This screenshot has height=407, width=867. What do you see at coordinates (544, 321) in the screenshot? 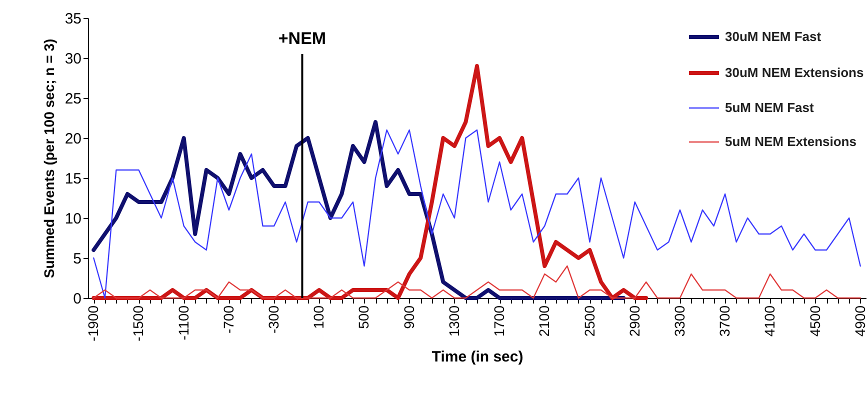
I see `x-tick-label: 2100` at bounding box center [544, 321].